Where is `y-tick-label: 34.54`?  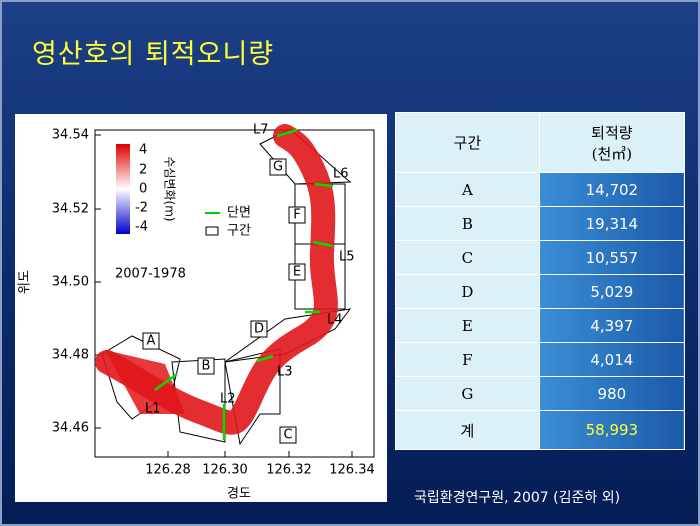
y-tick-label: 34.54 is located at coordinates (70, 135).